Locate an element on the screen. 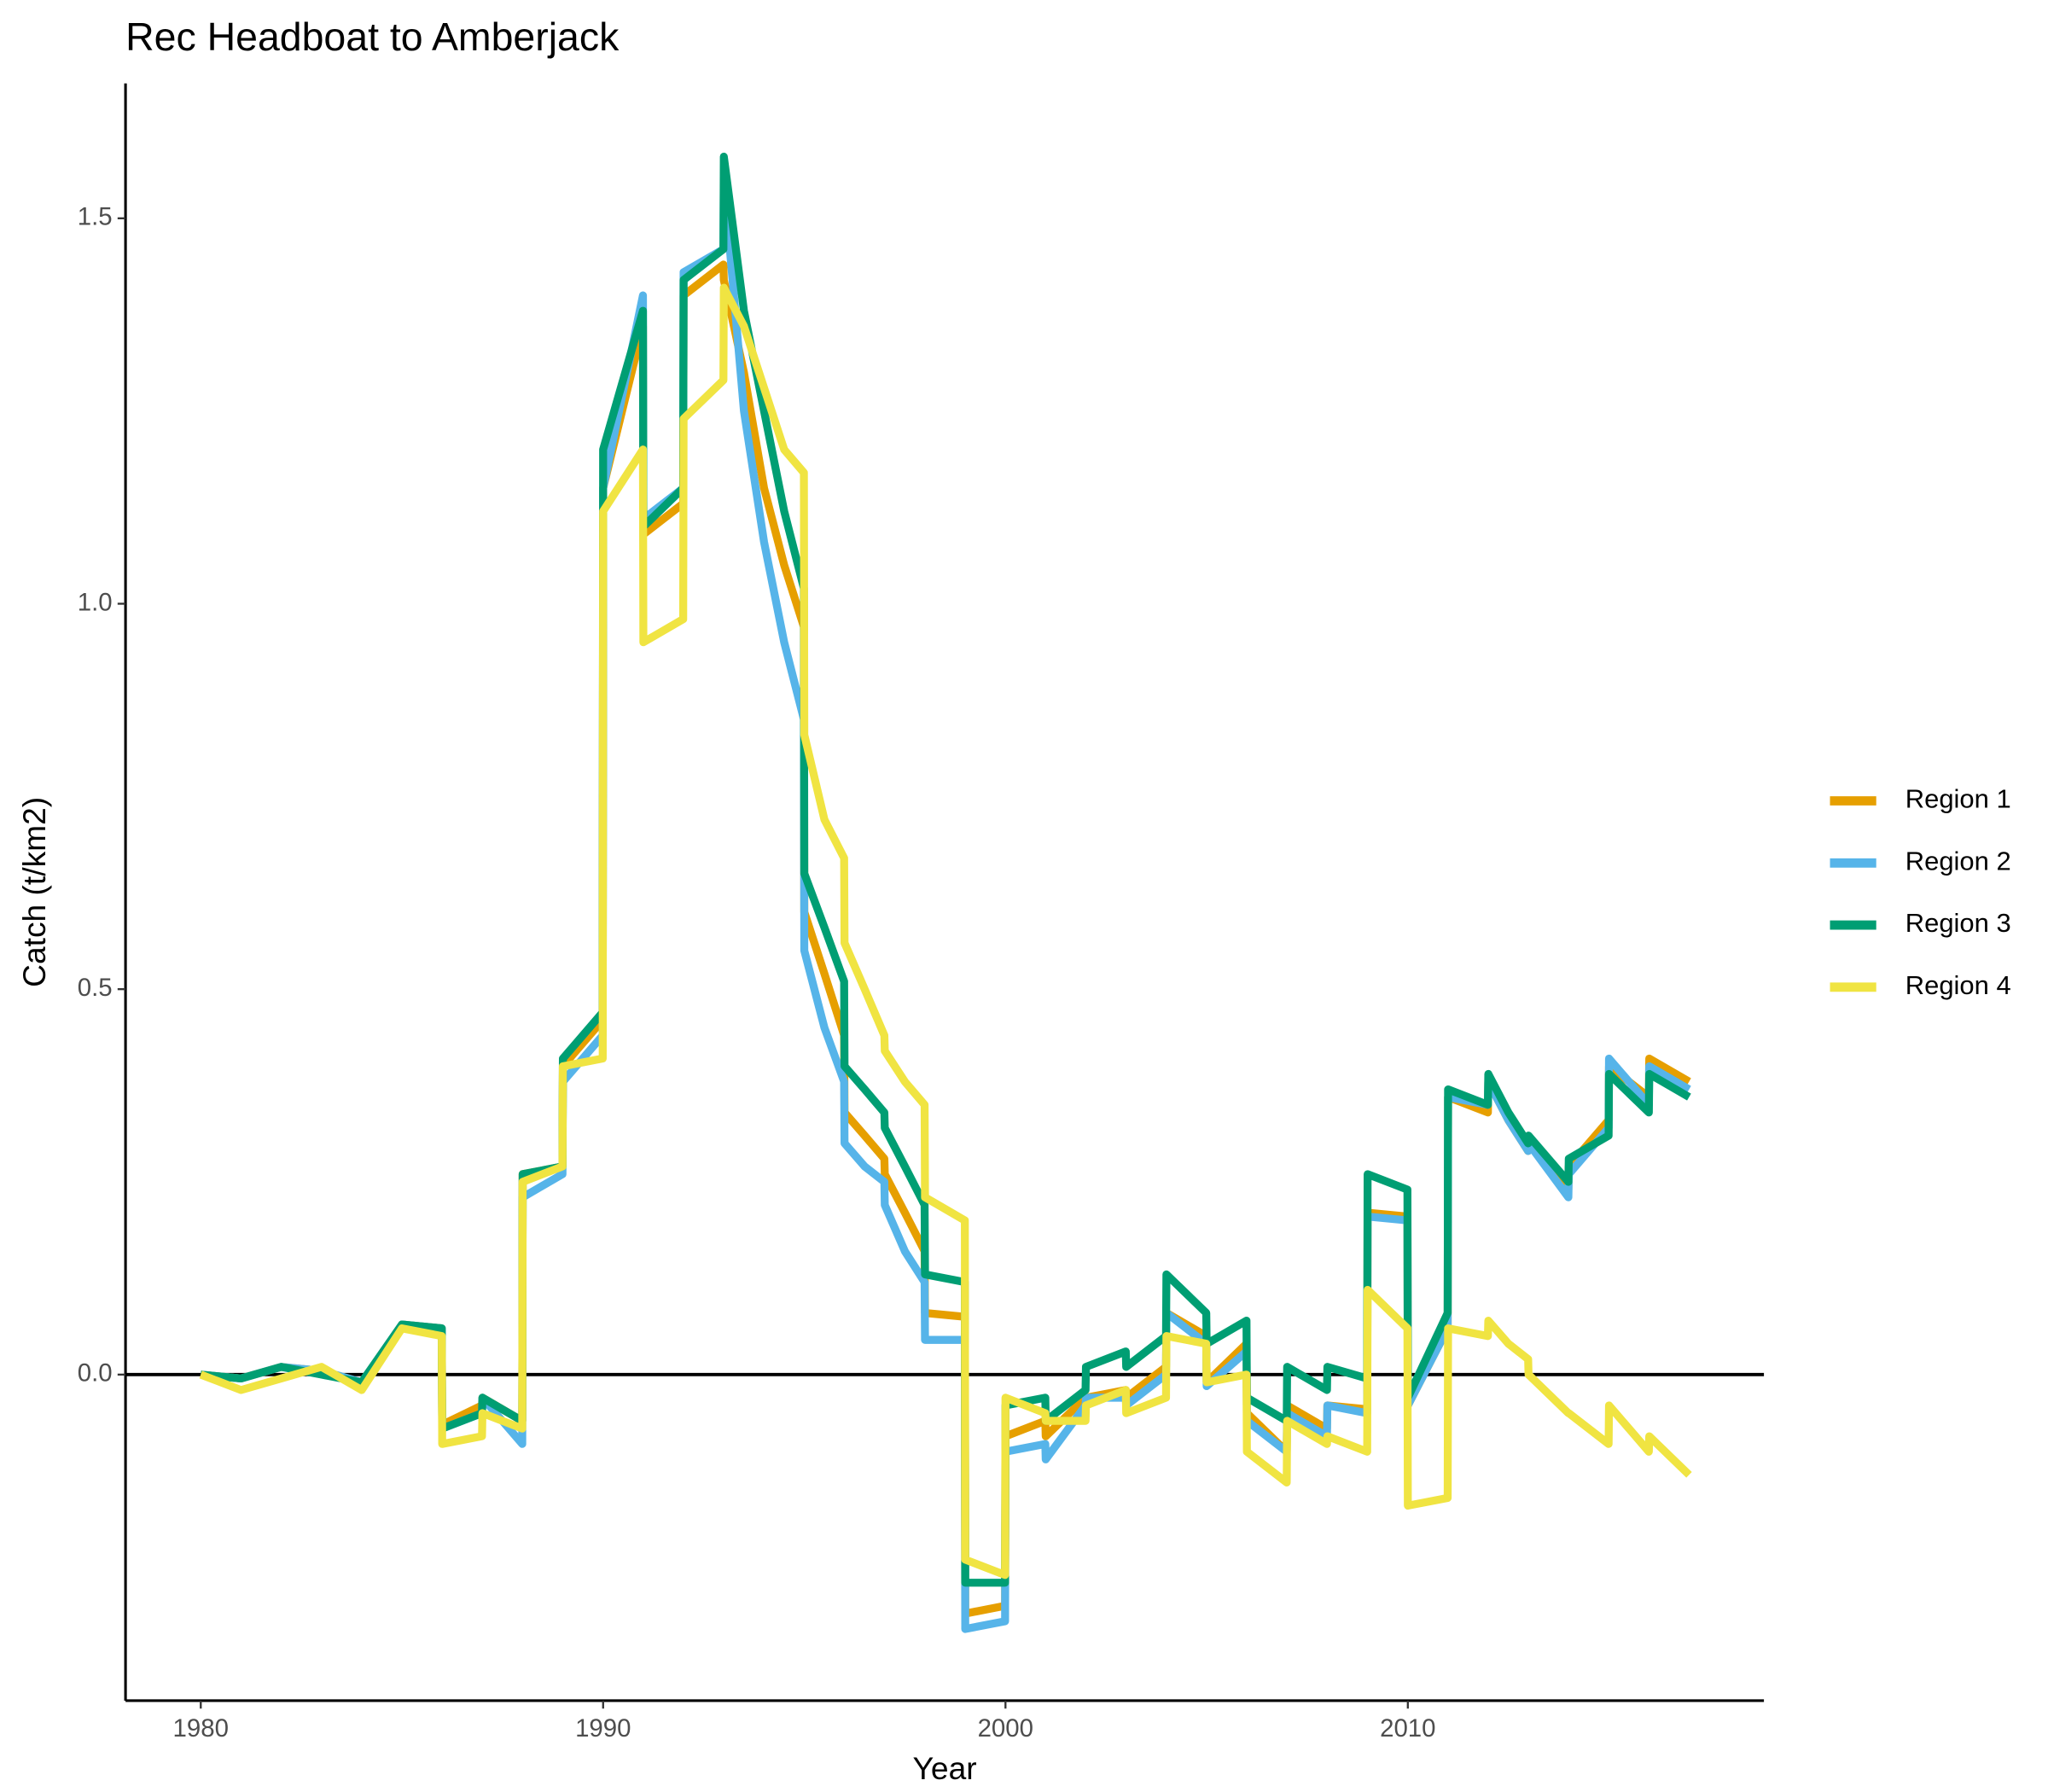  y-tick-label: 1.5 is located at coordinates (95, 217).